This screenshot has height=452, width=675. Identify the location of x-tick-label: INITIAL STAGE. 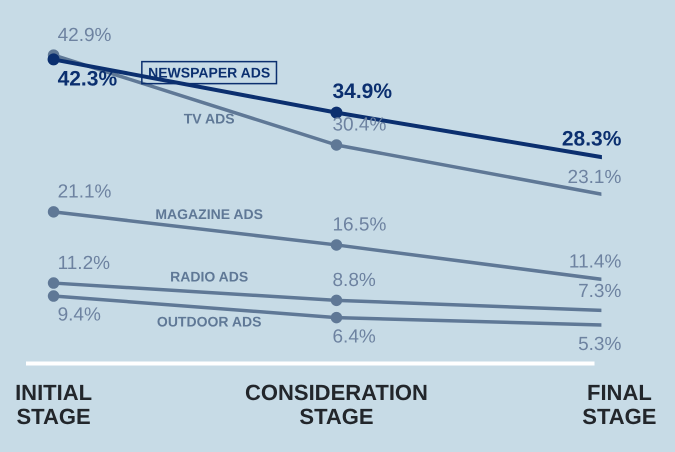
(53, 404).